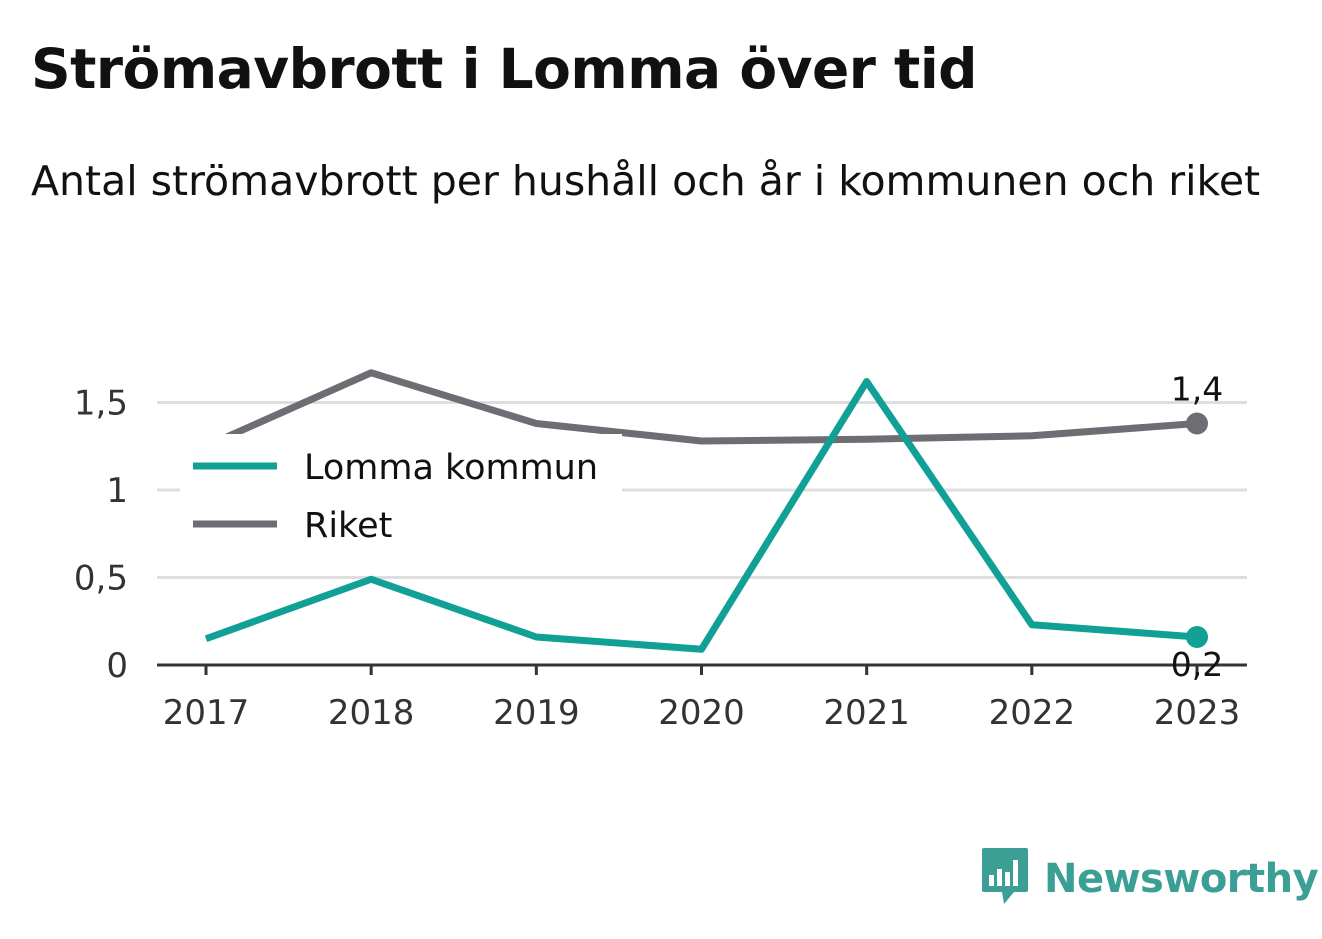  What do you see at coordinates (117, 491) in the screenshot?
I see `y-tick-label: 1` at bounding box center [117, 491].